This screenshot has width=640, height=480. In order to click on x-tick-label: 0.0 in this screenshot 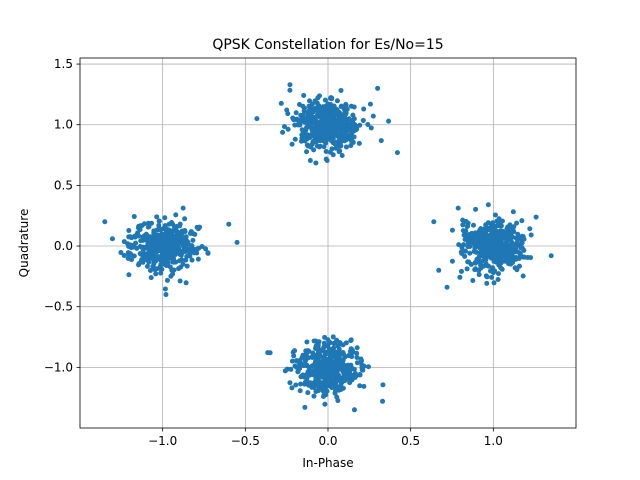, I will do `click(327, 441)`.